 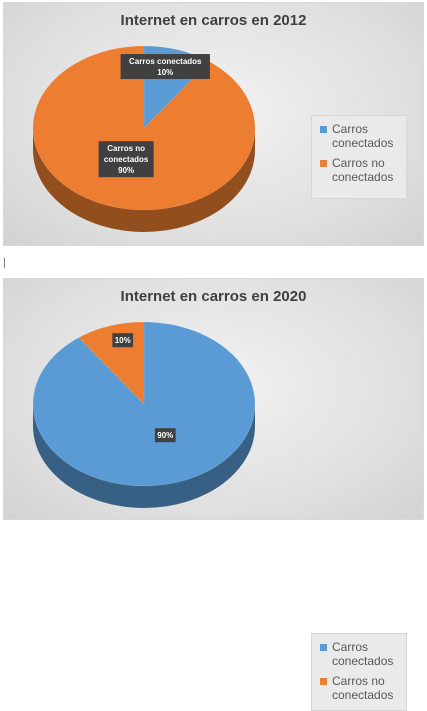 I want to click on data-label-category: conectados, so click(x=126, y=159).